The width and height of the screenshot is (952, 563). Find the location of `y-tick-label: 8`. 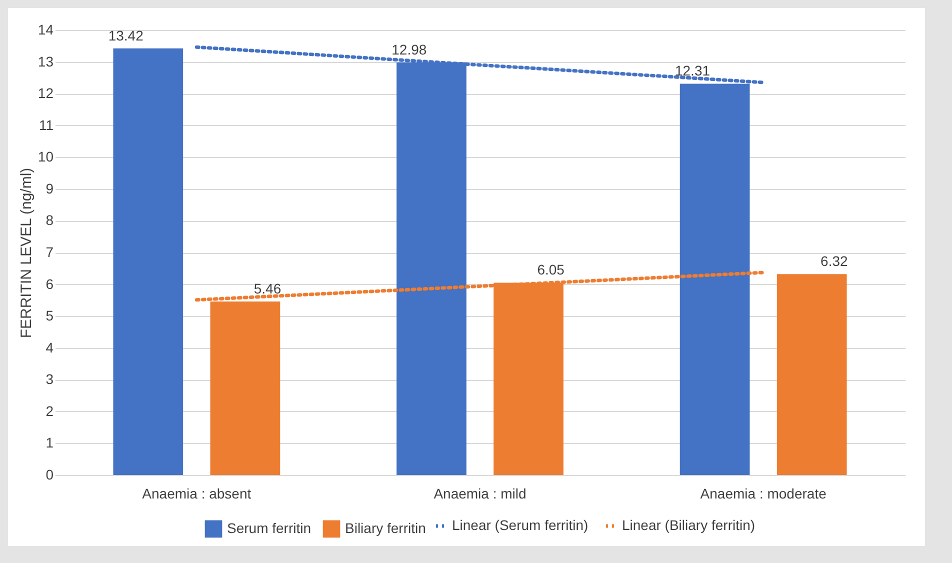

y-tick-label: 8 is located at coordinates (50, 220).